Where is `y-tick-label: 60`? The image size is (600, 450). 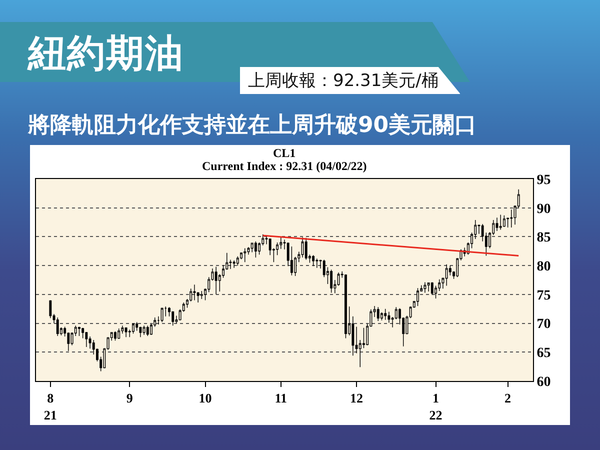 y-tick-label: 60 is located at coordinates (543, 382).